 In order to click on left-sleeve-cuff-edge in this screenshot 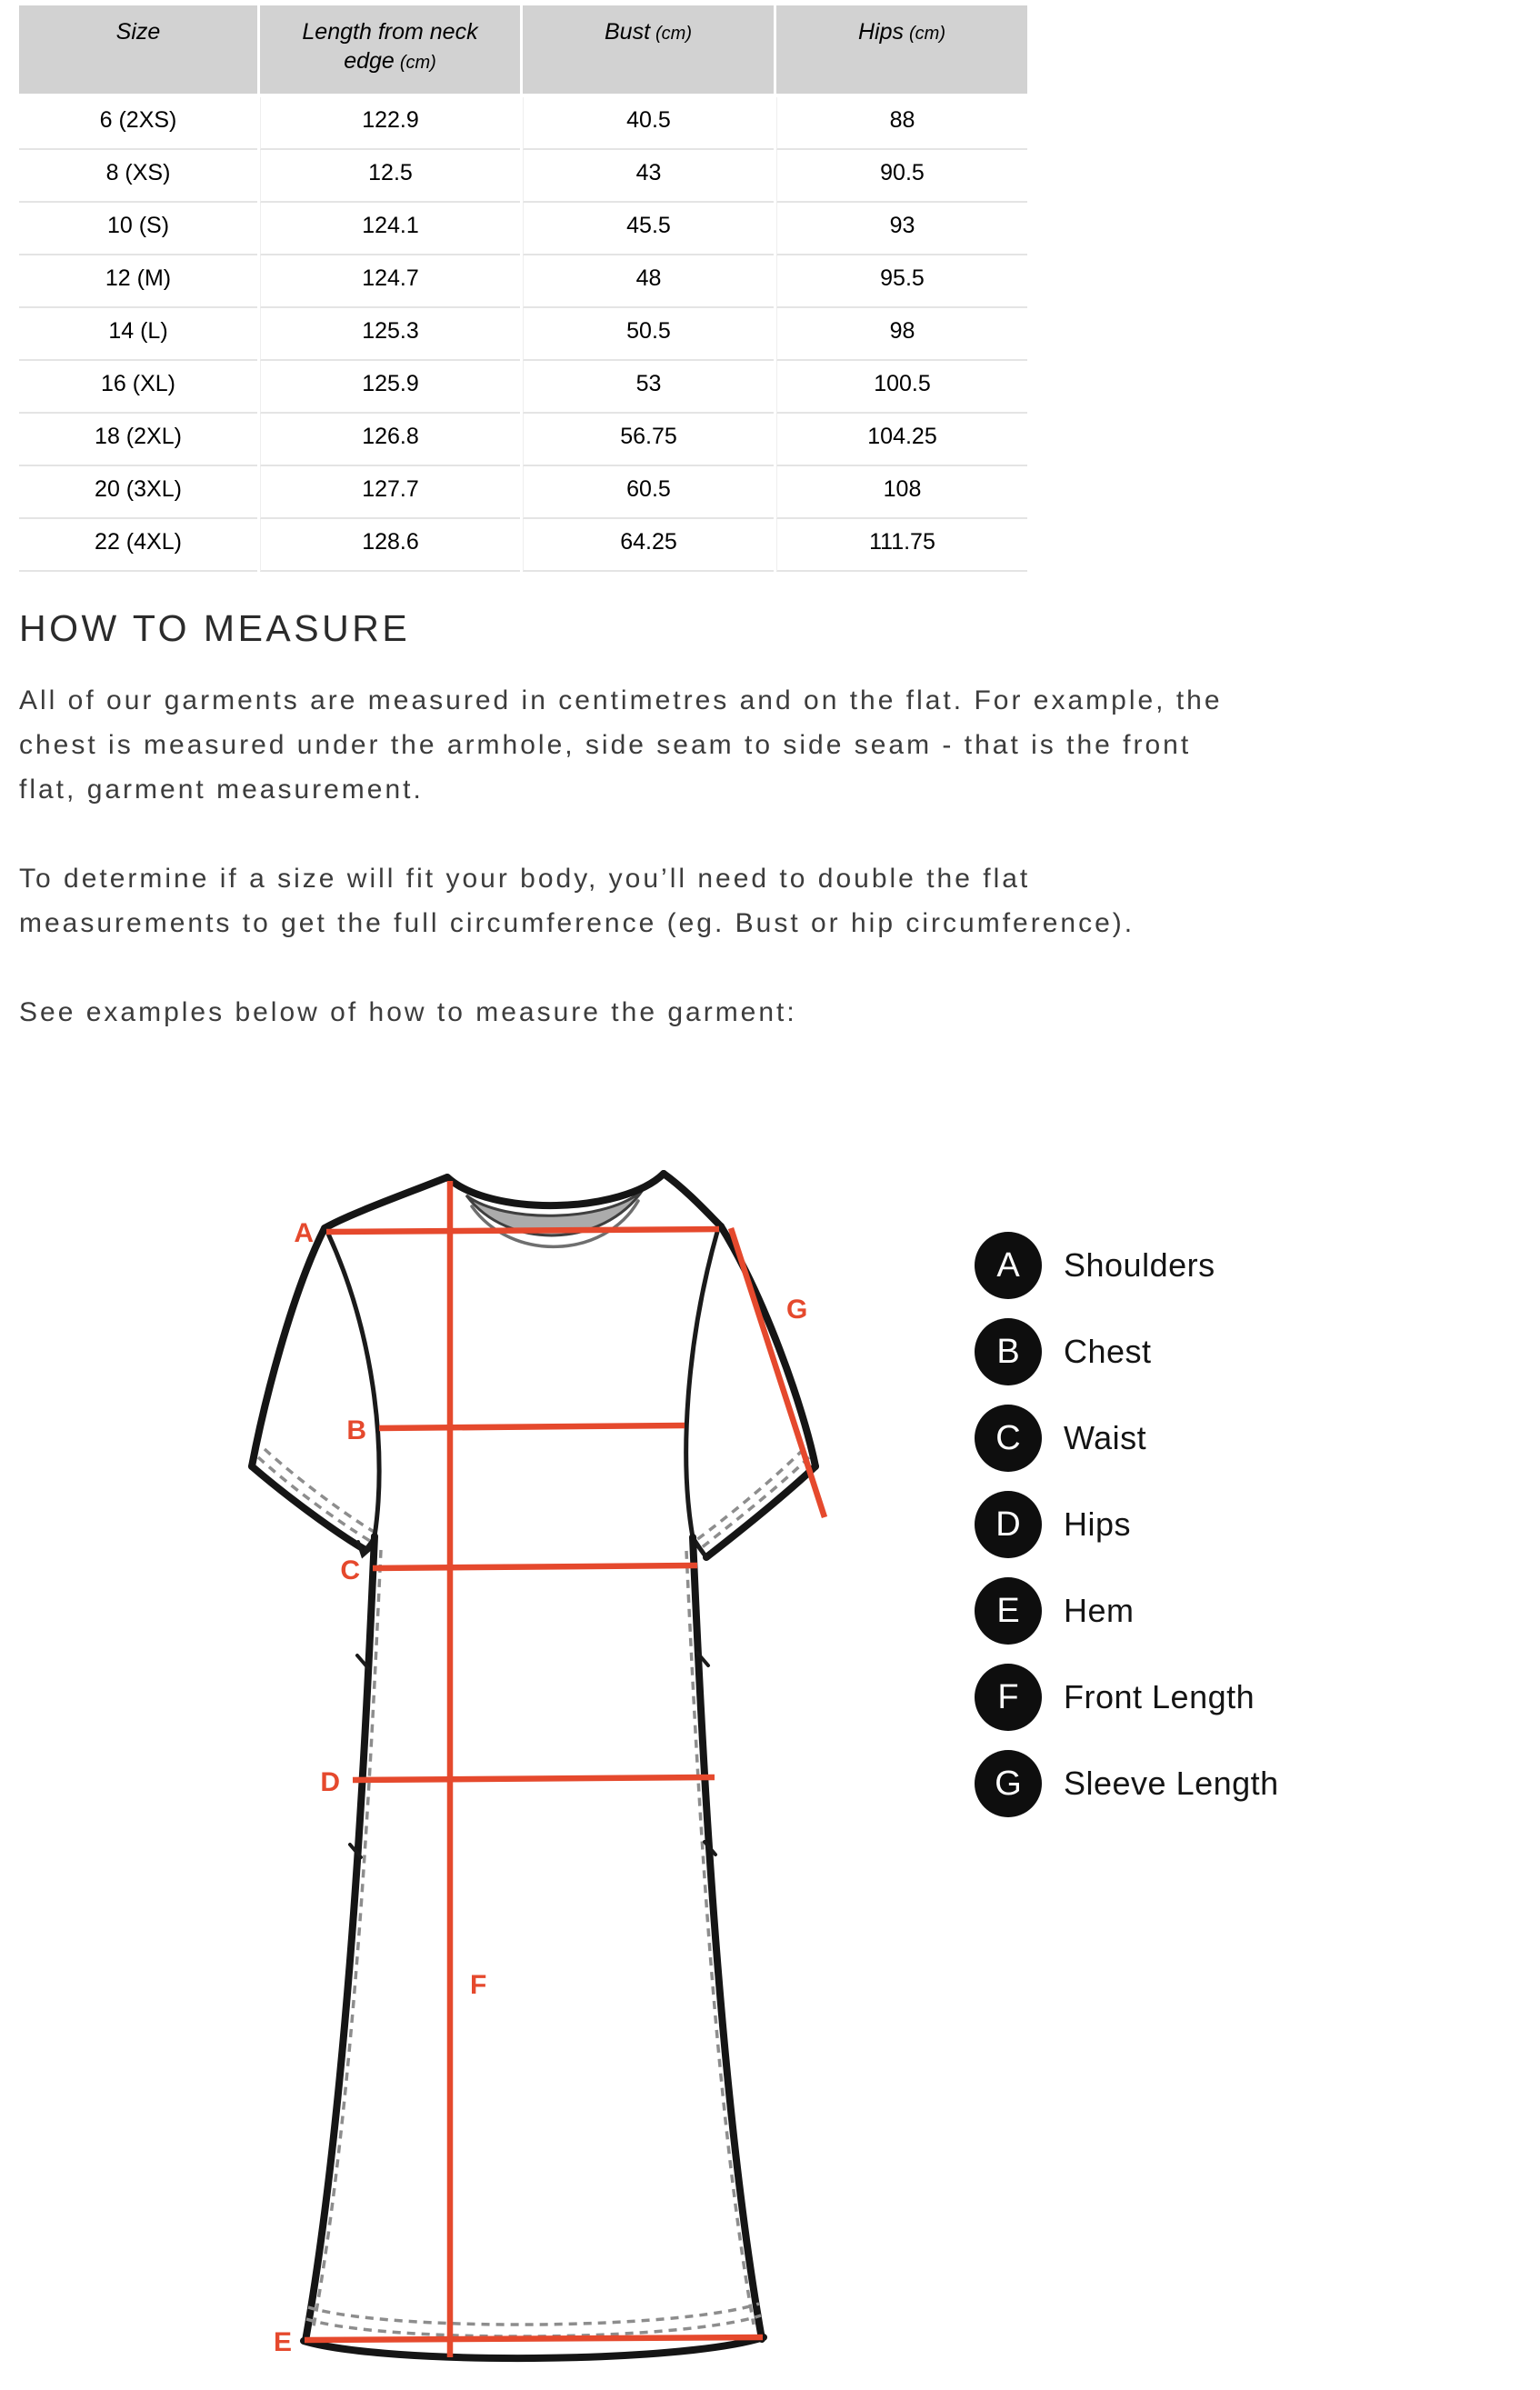, I will do `click(308, 1508)`.